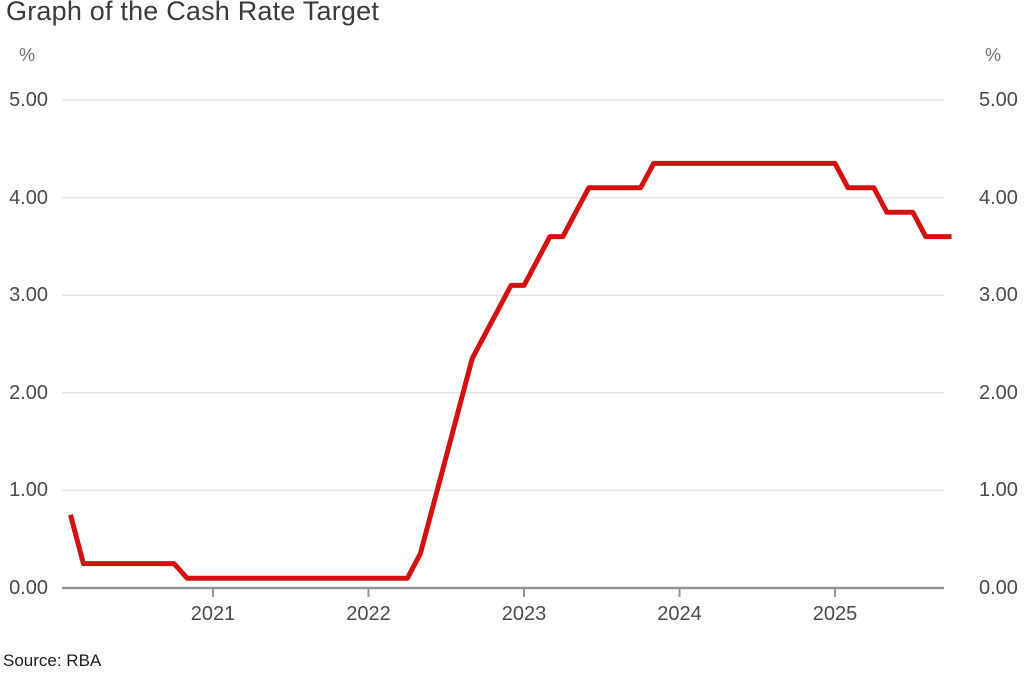  What do you see at coordinates (679, 614) in the screenshot?
I see `x-tick-label: 2024` at bounding box center [679, 614].